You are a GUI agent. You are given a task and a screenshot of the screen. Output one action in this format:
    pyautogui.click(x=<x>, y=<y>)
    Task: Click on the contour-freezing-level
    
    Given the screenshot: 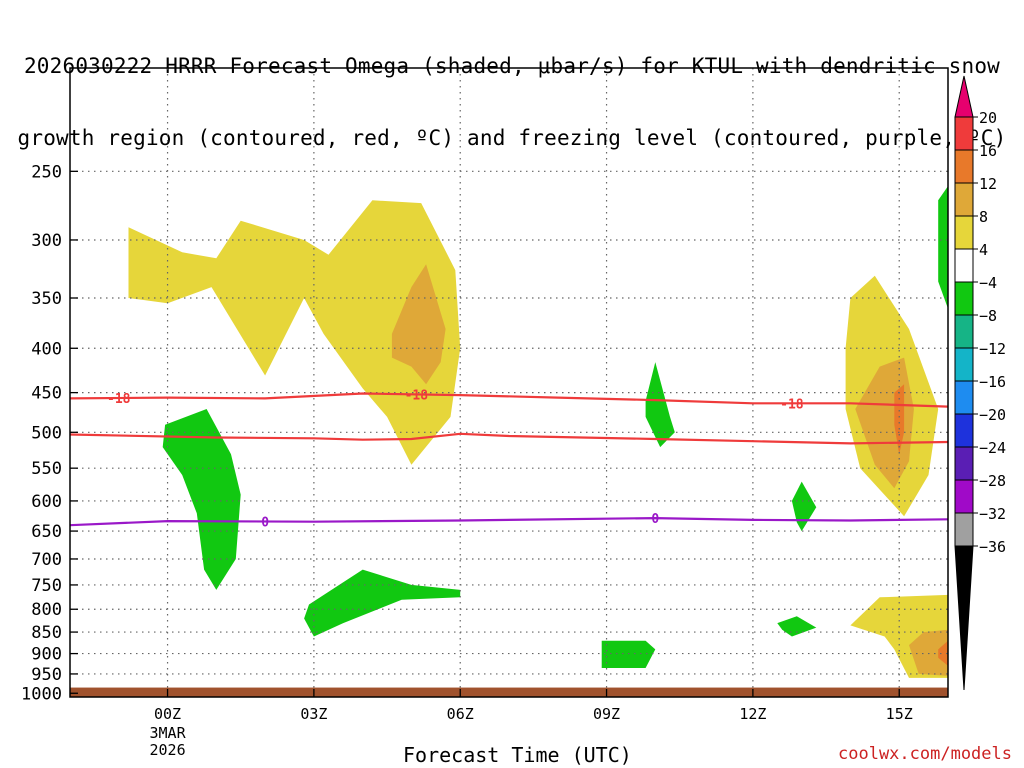 What is the action you would take?
    pyautogui.click(x=509, y=521)
    